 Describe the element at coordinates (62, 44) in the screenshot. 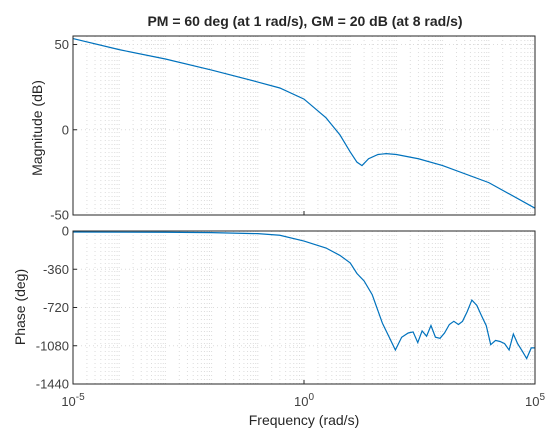

I see `y-tick-label: 50` at that location.